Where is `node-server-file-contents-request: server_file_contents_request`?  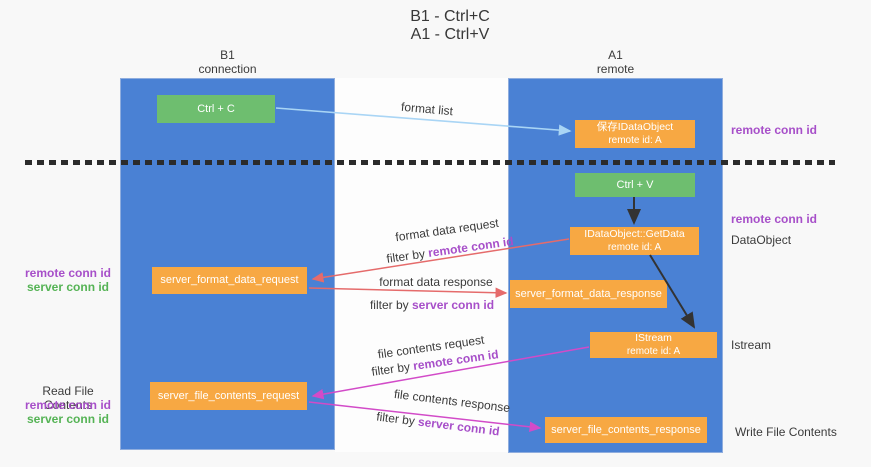 node-server-file-contents-request: server_file_contents_request is located at coordinates (228, 396).